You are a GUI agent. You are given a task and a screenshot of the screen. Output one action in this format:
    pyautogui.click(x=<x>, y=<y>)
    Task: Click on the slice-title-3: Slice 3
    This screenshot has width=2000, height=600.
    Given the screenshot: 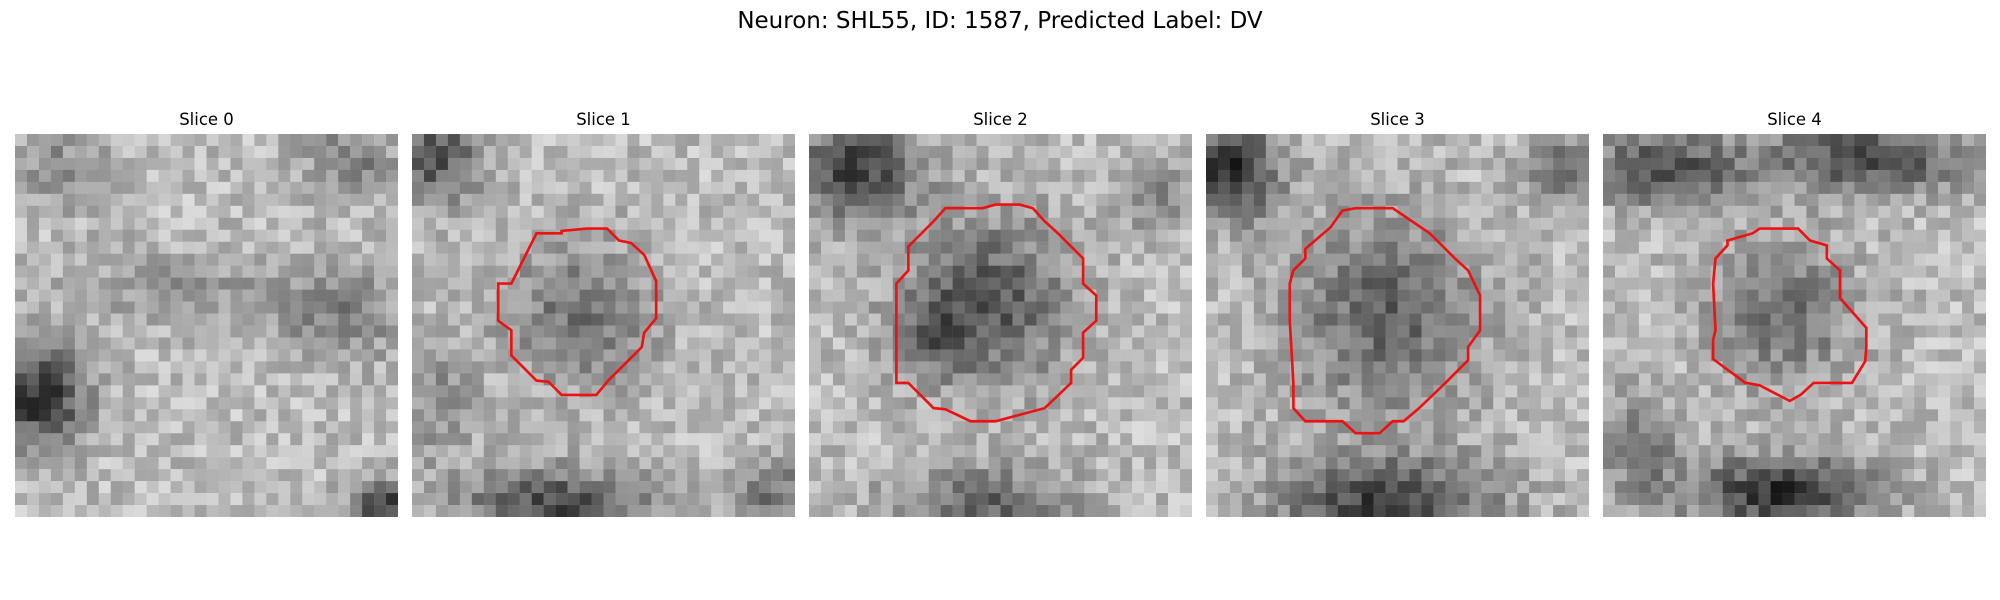 What is the action you would take?
    pyautogui.click(x=1397, y=119)
    